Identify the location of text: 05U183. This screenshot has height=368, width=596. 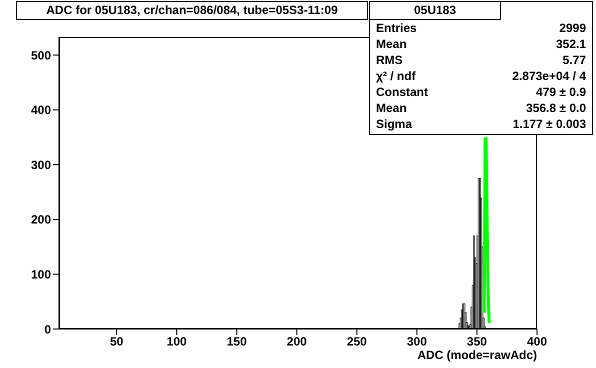
(435, 11).